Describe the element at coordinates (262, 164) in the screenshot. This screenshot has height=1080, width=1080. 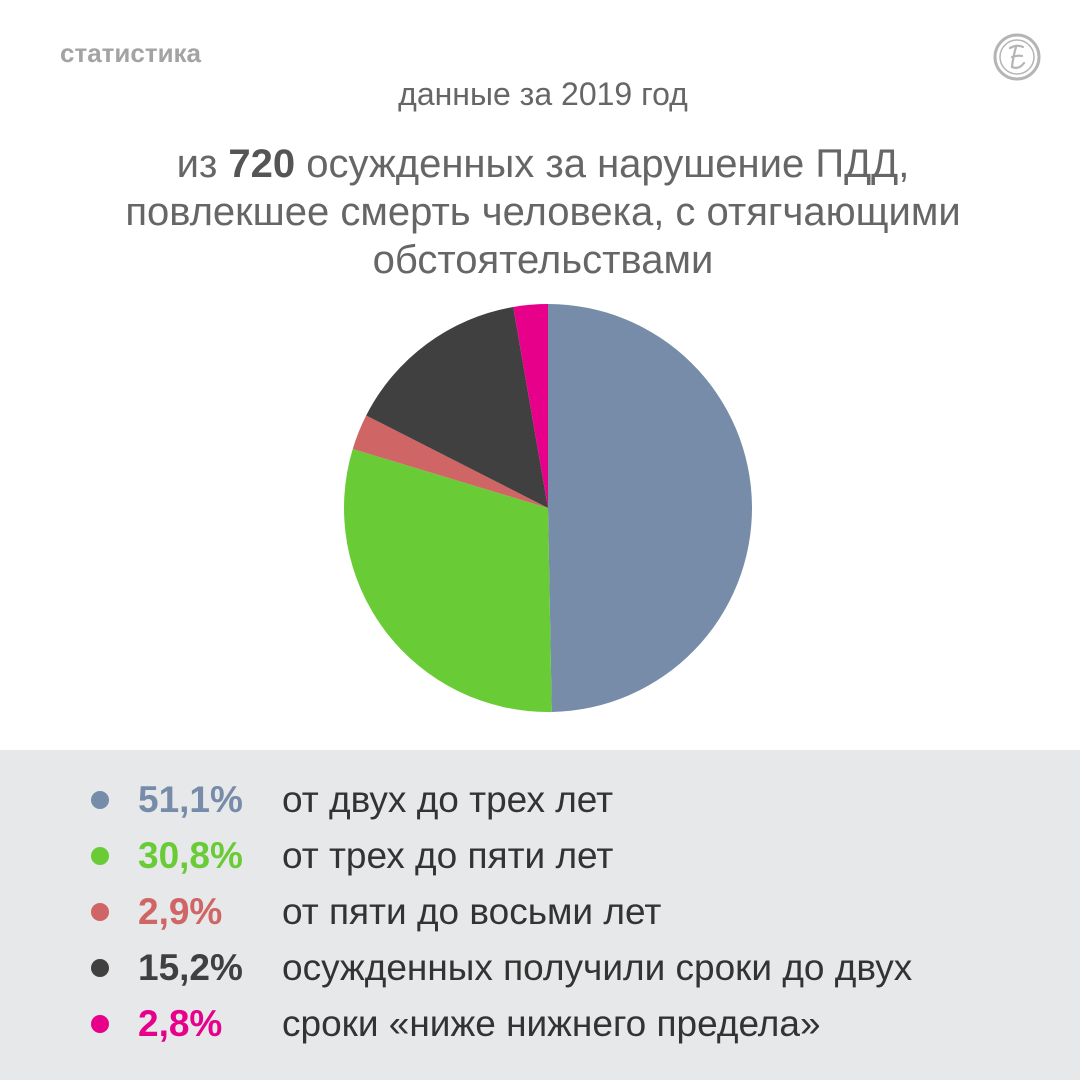
I see `headline-count: 720` at that location.